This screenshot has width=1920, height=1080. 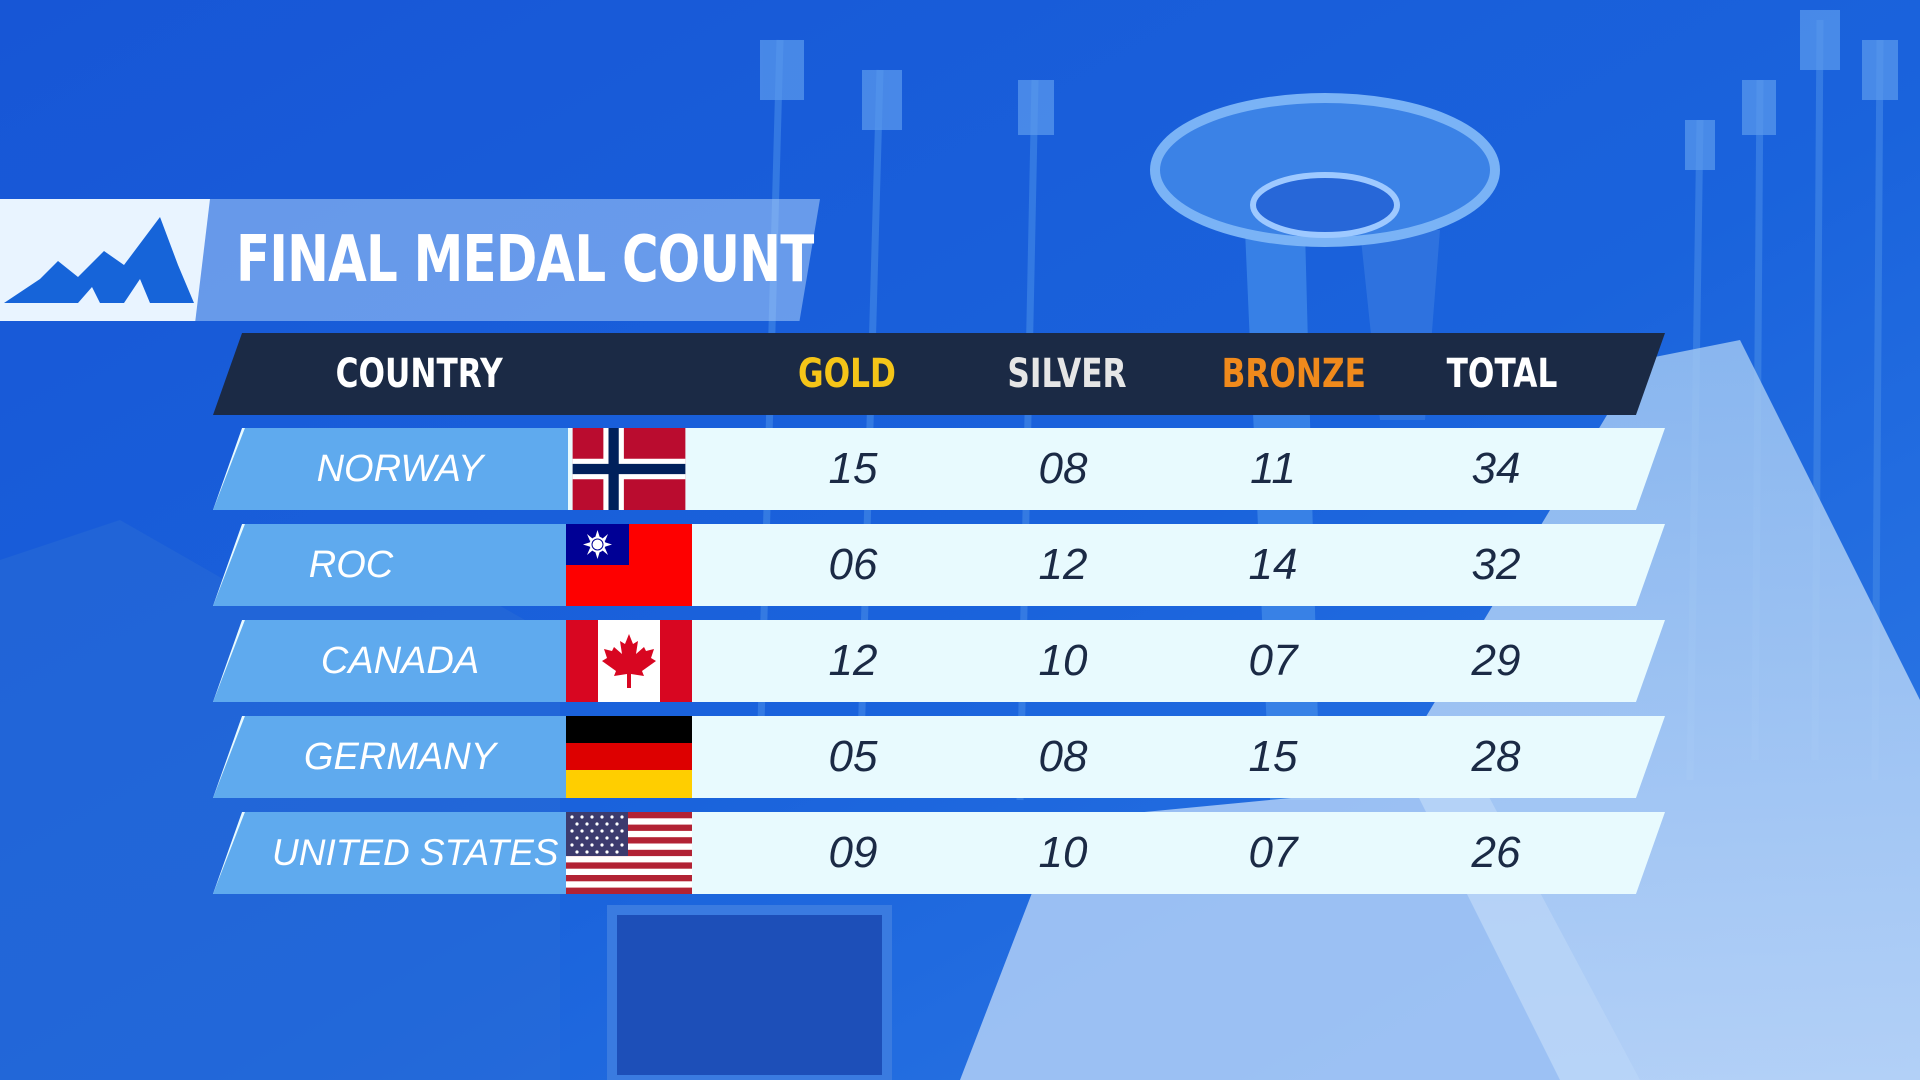 I want to click on country-name: UNITED STATES, so click(x=415, y=852).